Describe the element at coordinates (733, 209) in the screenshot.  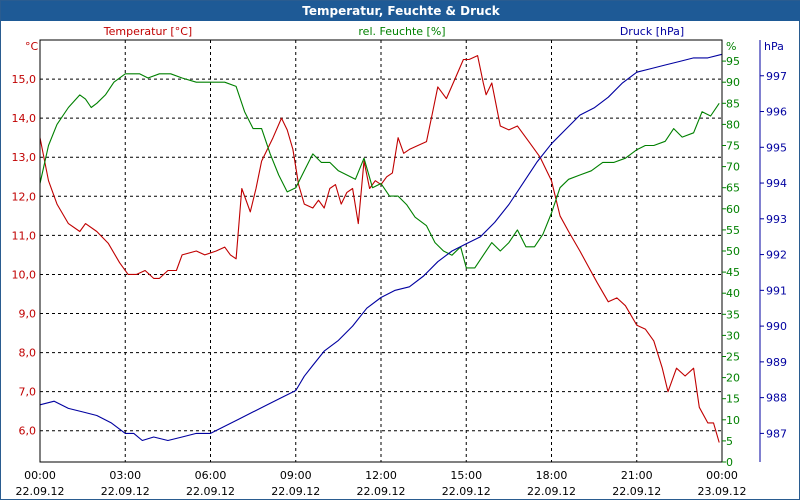
I see `humidity-tick-label: 60` at that location.